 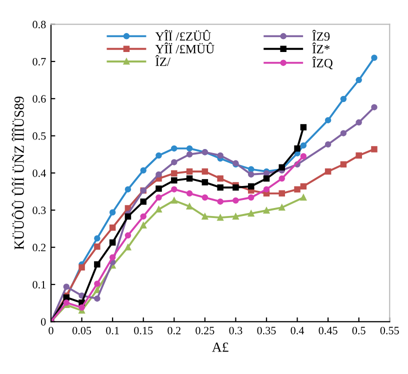 What do you see at coordinates (322, 63) in the screenshot?
I see `legend-label: ÎZQ` at bounding box center [322, 63].